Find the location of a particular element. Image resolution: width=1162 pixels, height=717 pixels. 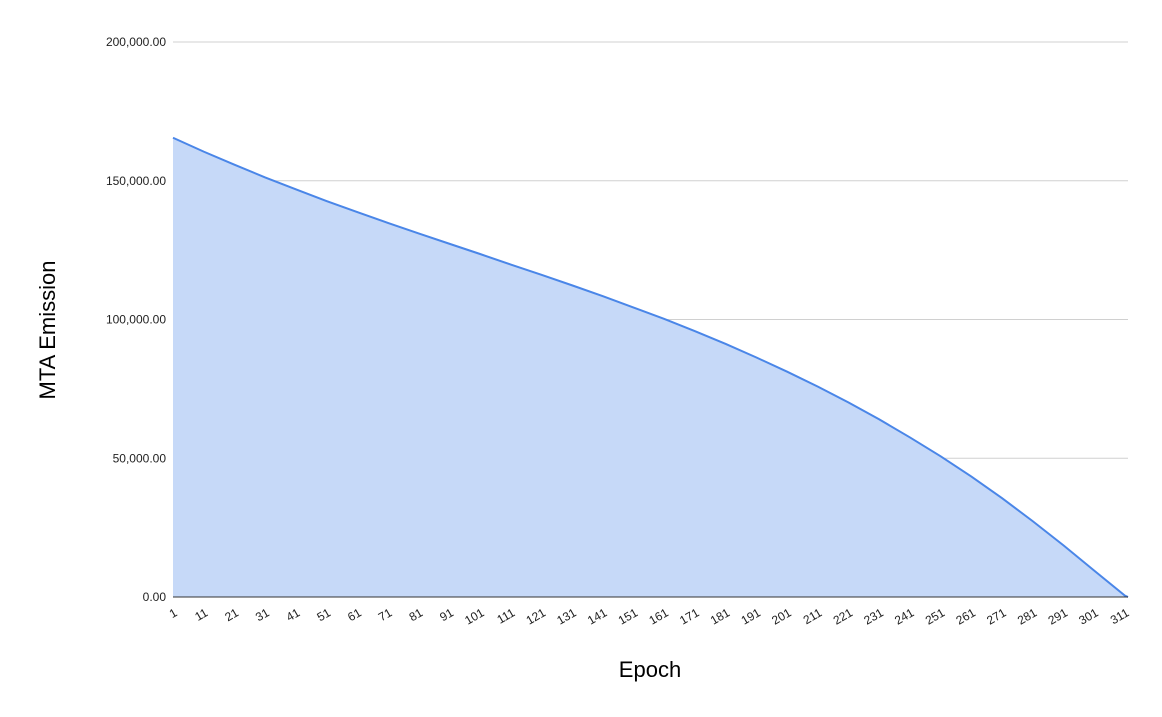

x-tick-label: 131 is located at coordinates (566, 616).